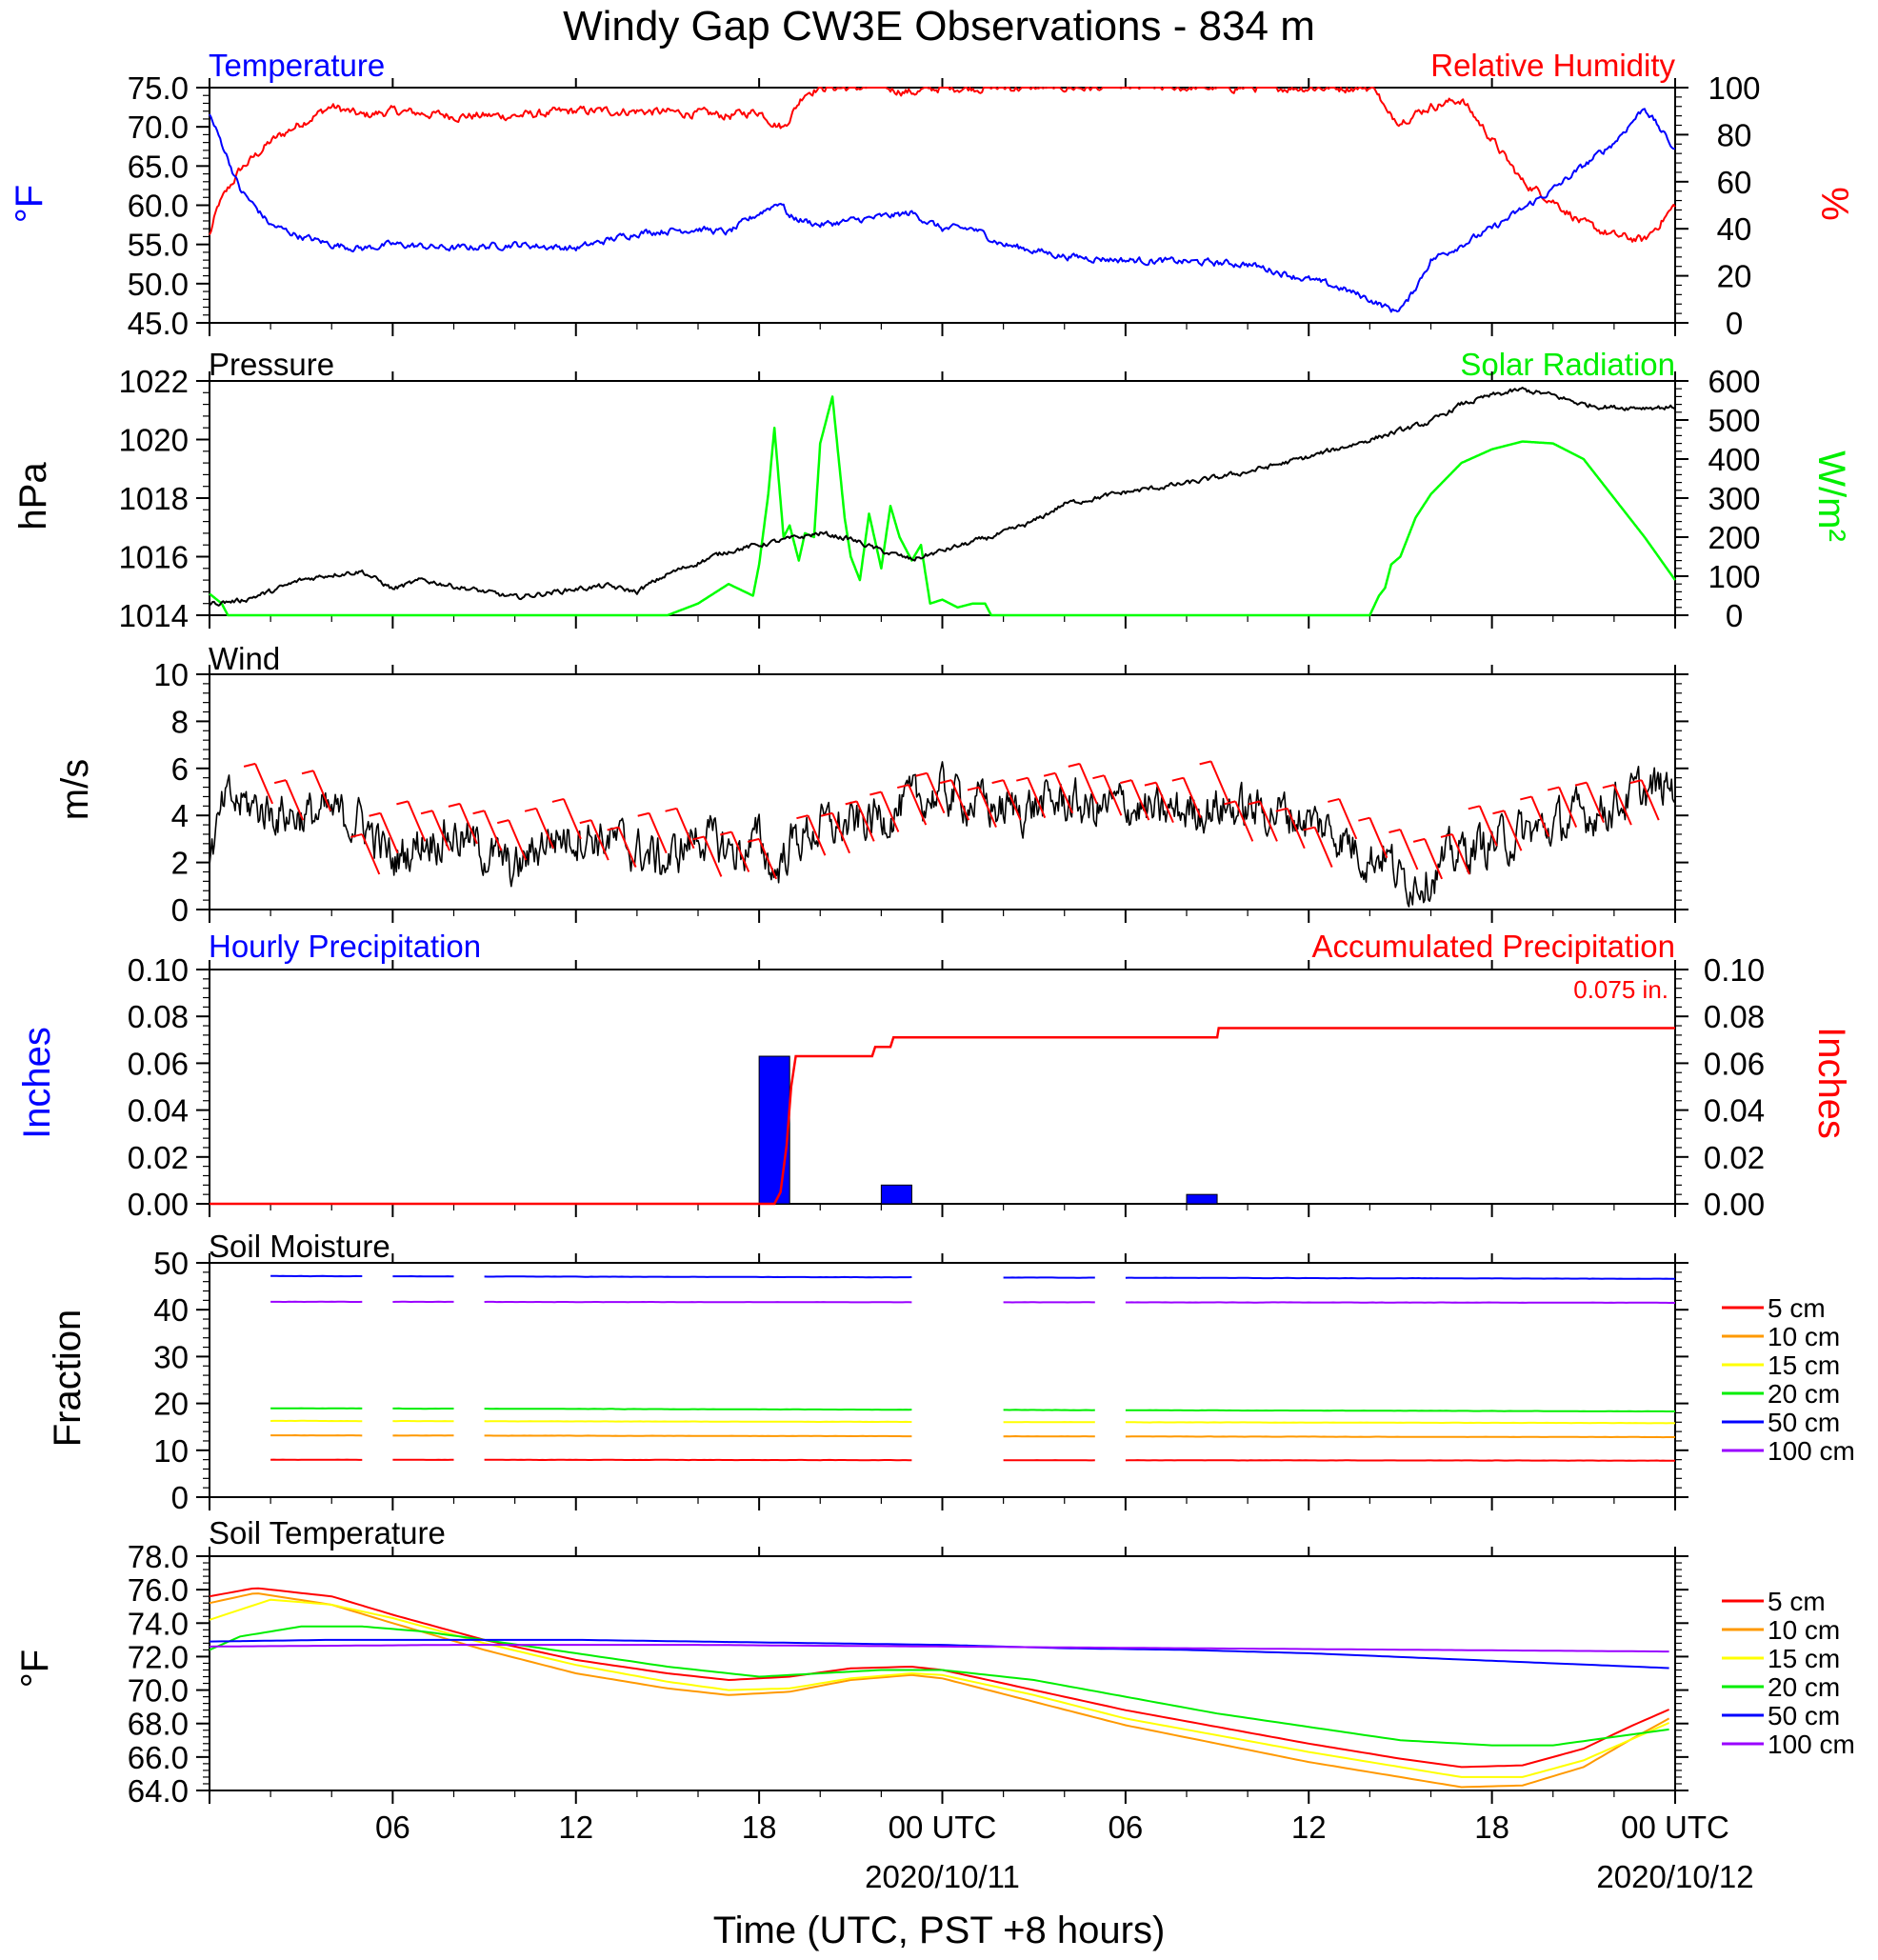 The width and height of the screenshot is (1878, 1960). Describe the element at coordinates (1804, 1365) in the screenshot. I see `legend-label: 15 cm` at that location.